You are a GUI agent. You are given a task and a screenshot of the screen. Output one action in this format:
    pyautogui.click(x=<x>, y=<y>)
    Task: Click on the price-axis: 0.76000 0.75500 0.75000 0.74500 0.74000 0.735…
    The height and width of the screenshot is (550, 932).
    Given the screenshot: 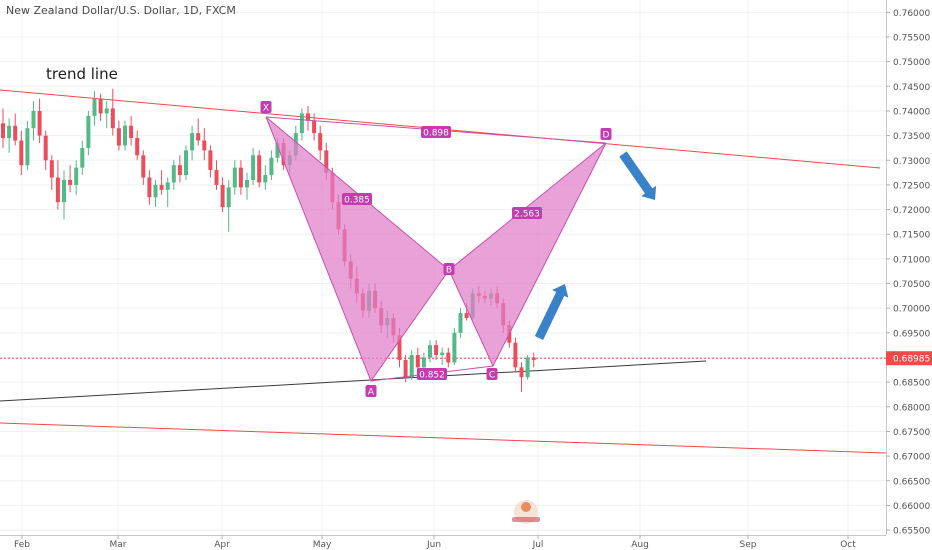 What is the action you would take?
    pyautogui.click(x=909, y=275)
    